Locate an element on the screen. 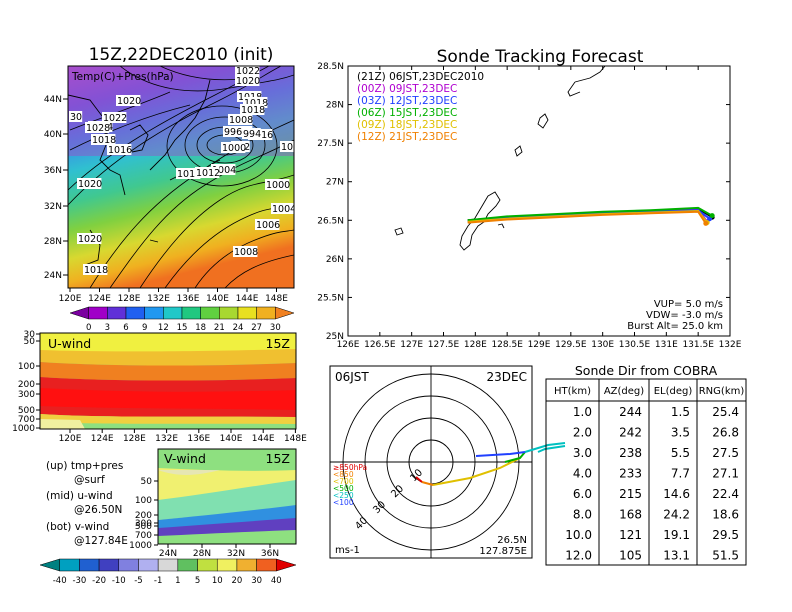 This screenshot has height=612, width=792. pressure-tick: 500 is located at coordinates (143, 527).